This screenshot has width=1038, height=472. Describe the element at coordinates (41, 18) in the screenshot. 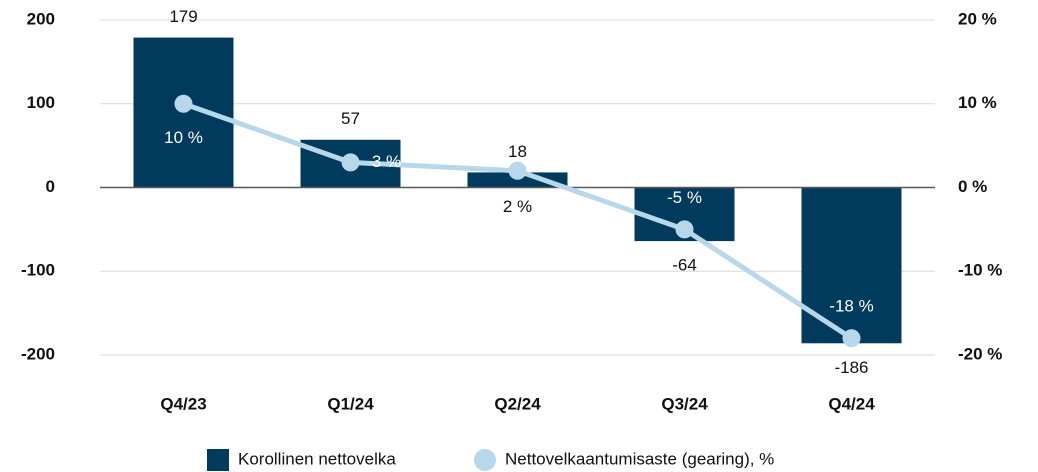

I see `y-tick-label: 200` at that location.